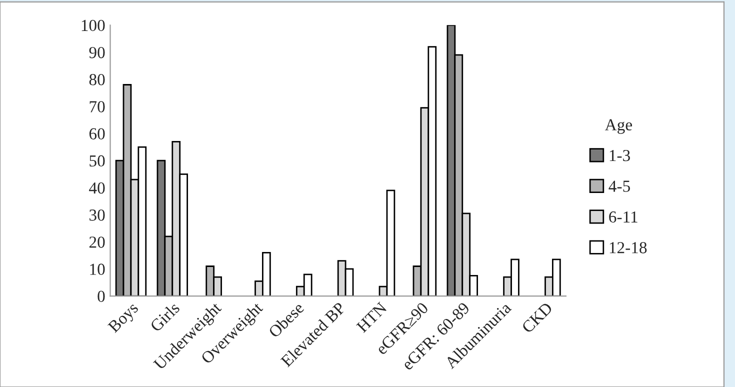 Image resolution: width=735 pixels, height=387 pixels. I want to click on y-tick-label: 30, so click(97, 215).